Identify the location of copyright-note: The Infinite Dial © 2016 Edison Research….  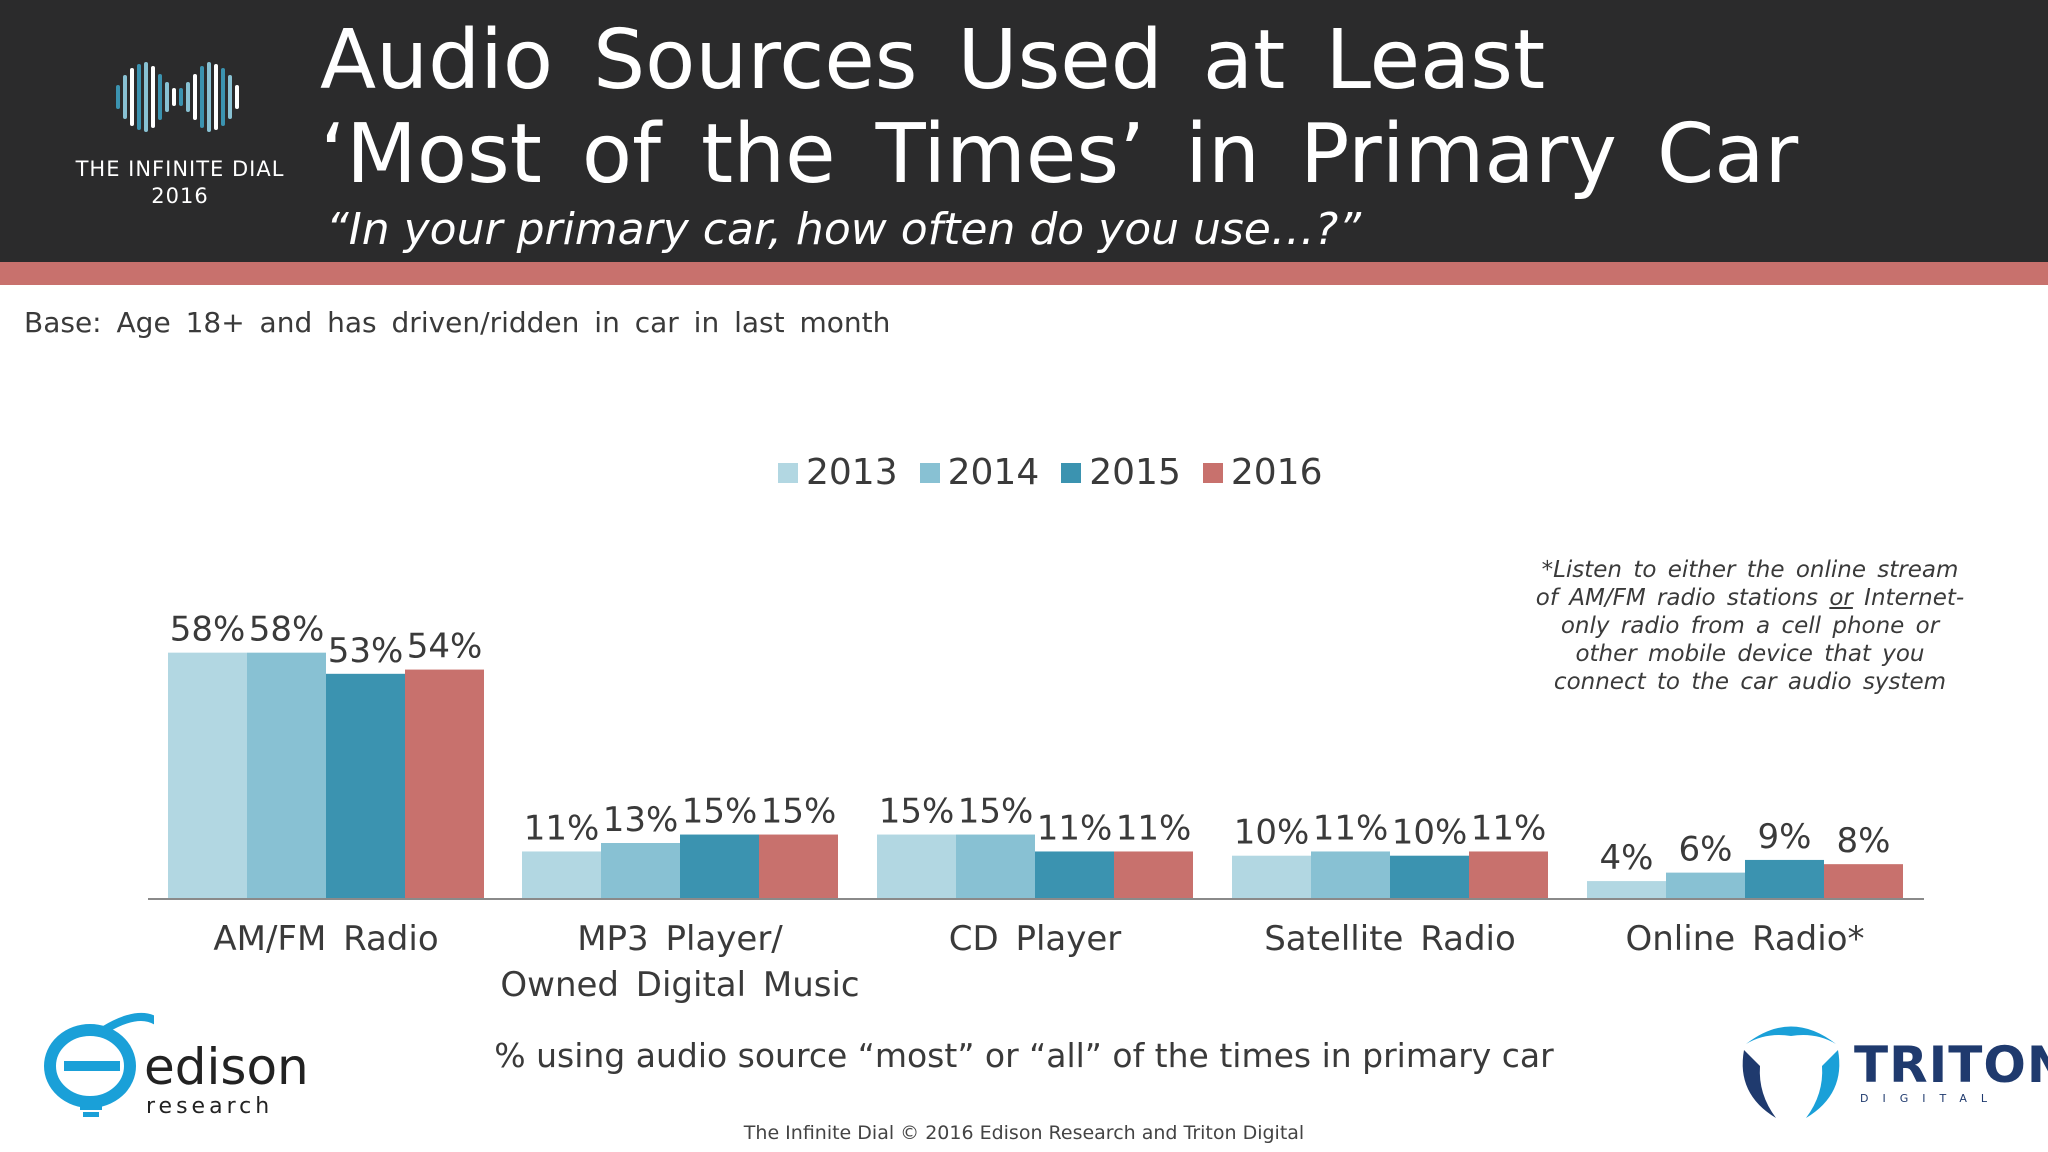
(1024, 1133).